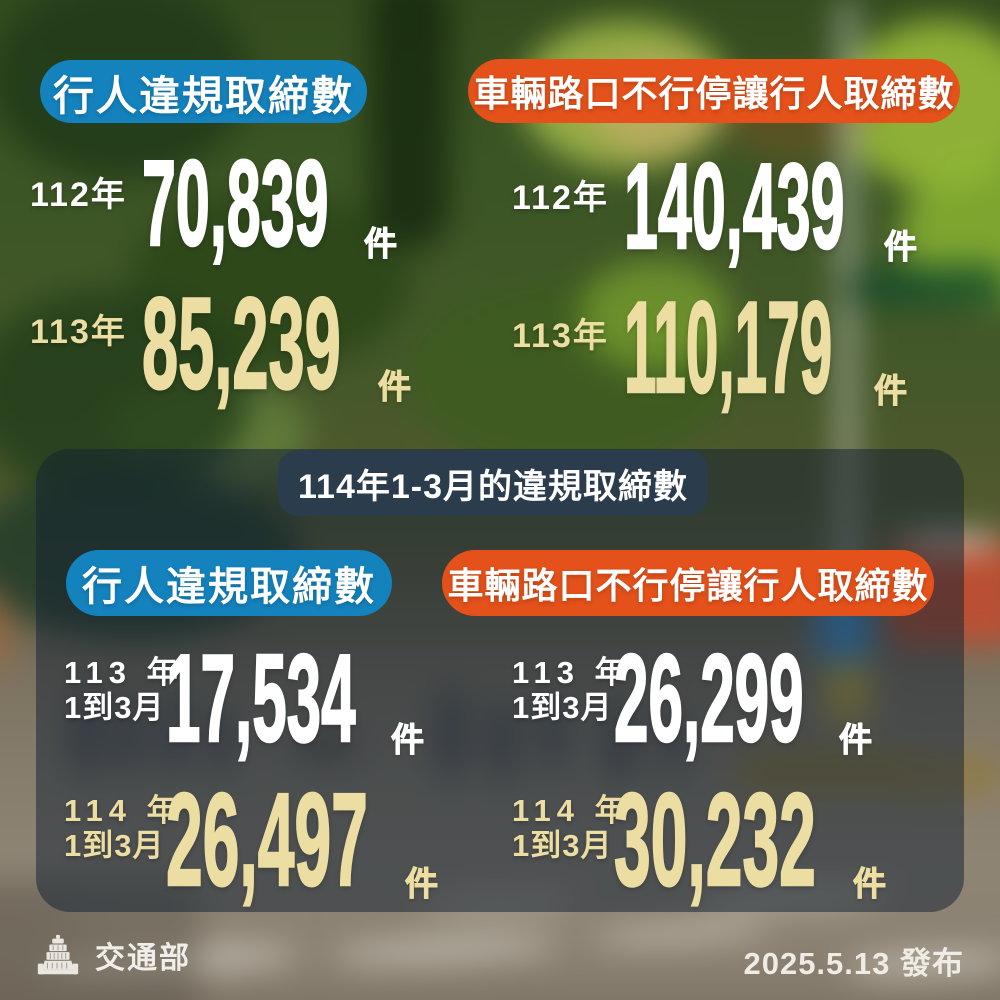 The height and width of the screenshot is (1000, 1000). I want to click on stat-panel-vehicle-113q1: 113 年 1到3月 26,299 件, so click(747, 700).